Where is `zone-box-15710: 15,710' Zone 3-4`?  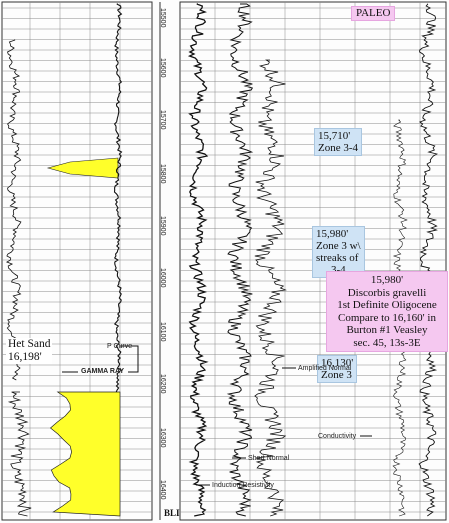
zone-box-15710: 15,710' Zone 3-4 is located at coordinates (338, 142).